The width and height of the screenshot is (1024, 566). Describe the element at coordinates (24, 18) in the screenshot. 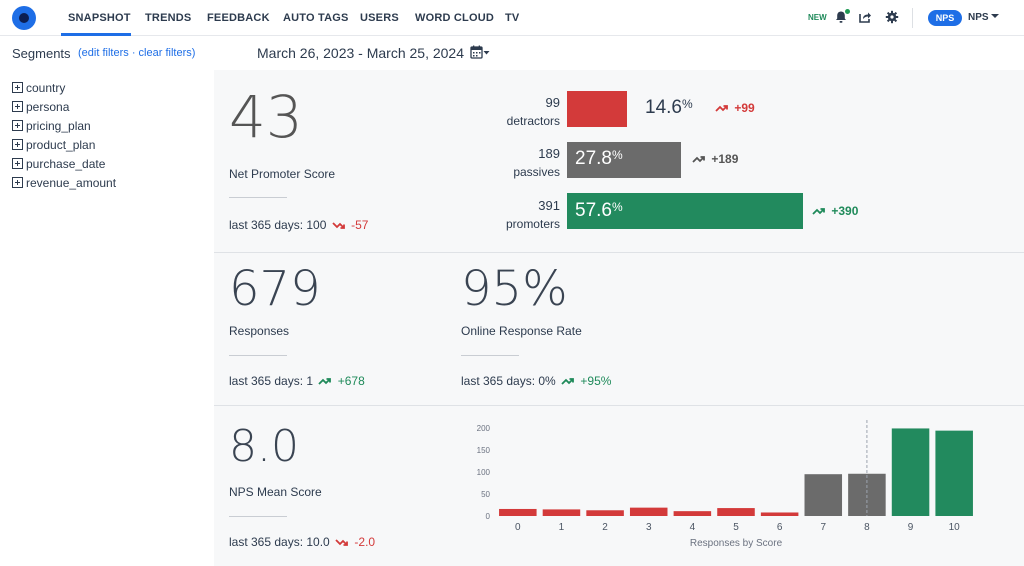

I see `app-logo-icon` at that location.